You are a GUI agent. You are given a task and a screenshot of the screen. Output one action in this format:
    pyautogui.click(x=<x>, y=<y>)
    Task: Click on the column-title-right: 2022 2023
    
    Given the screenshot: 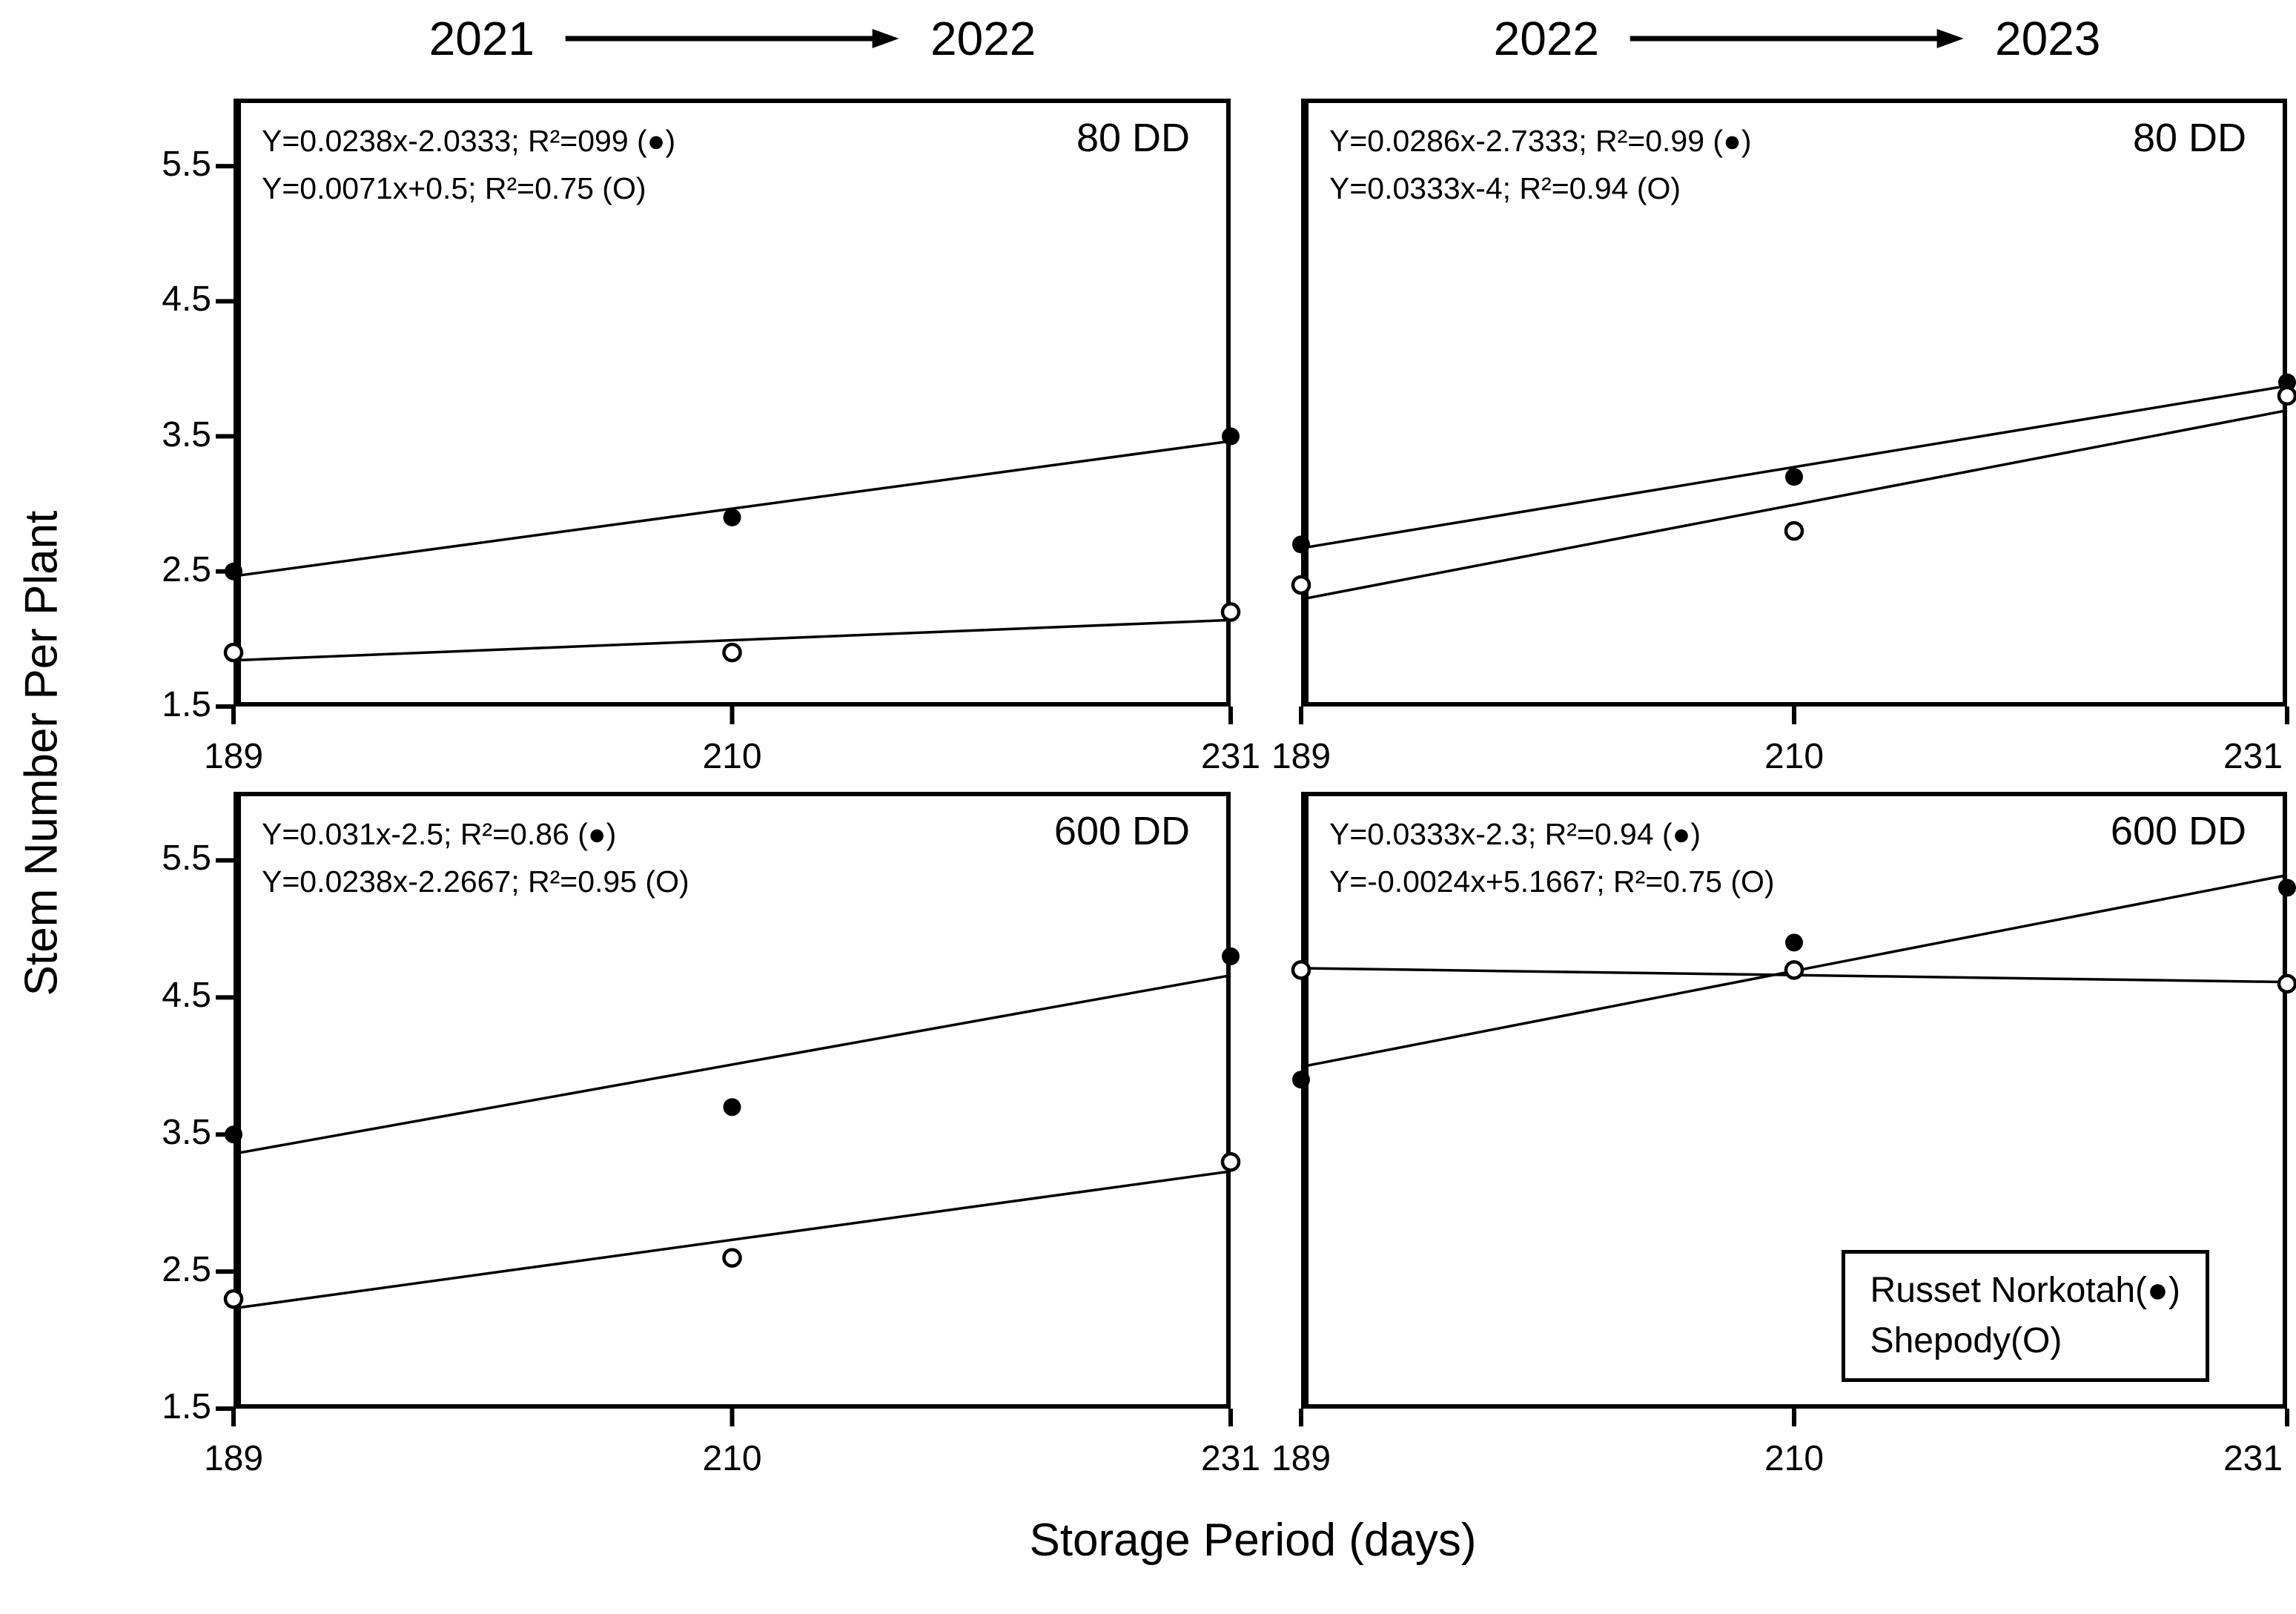 What is the action you would take?
    pyautogui.click(x=1797, y=38)
    